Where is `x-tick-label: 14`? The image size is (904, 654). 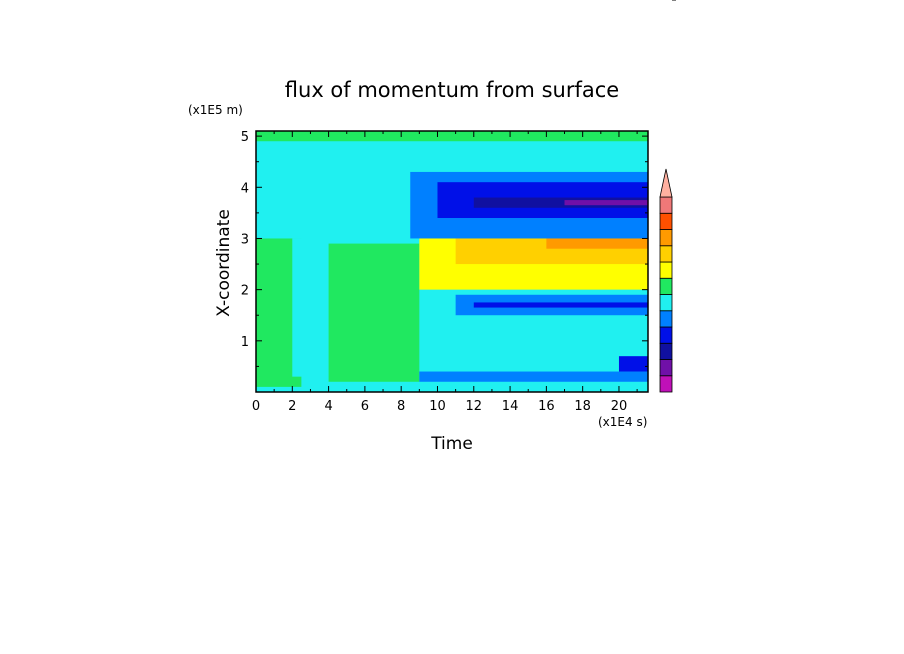 x-tick-label: 14 is located at coordinates (510, 406).